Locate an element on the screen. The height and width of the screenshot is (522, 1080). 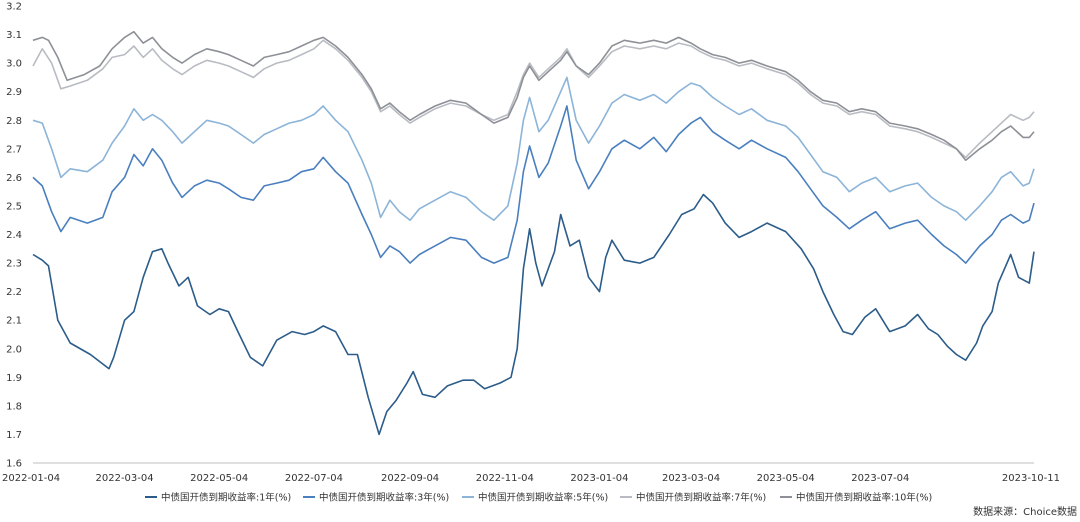
y-tick-label: 1.6 is located at coordinates (14, 464).